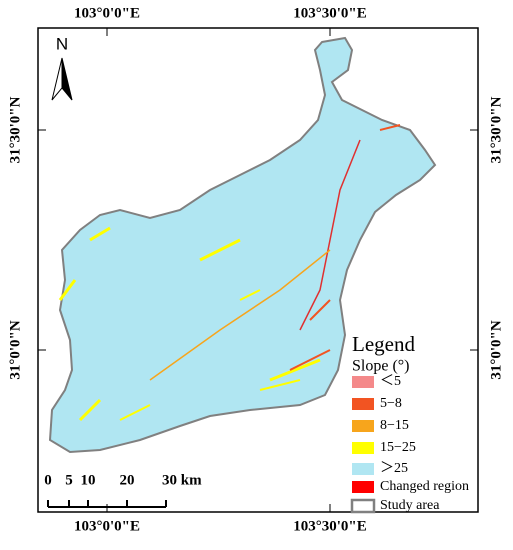  Describe the element at coordinates (48, 480) in the screenshot. I see `scale-label: 0` at that location.